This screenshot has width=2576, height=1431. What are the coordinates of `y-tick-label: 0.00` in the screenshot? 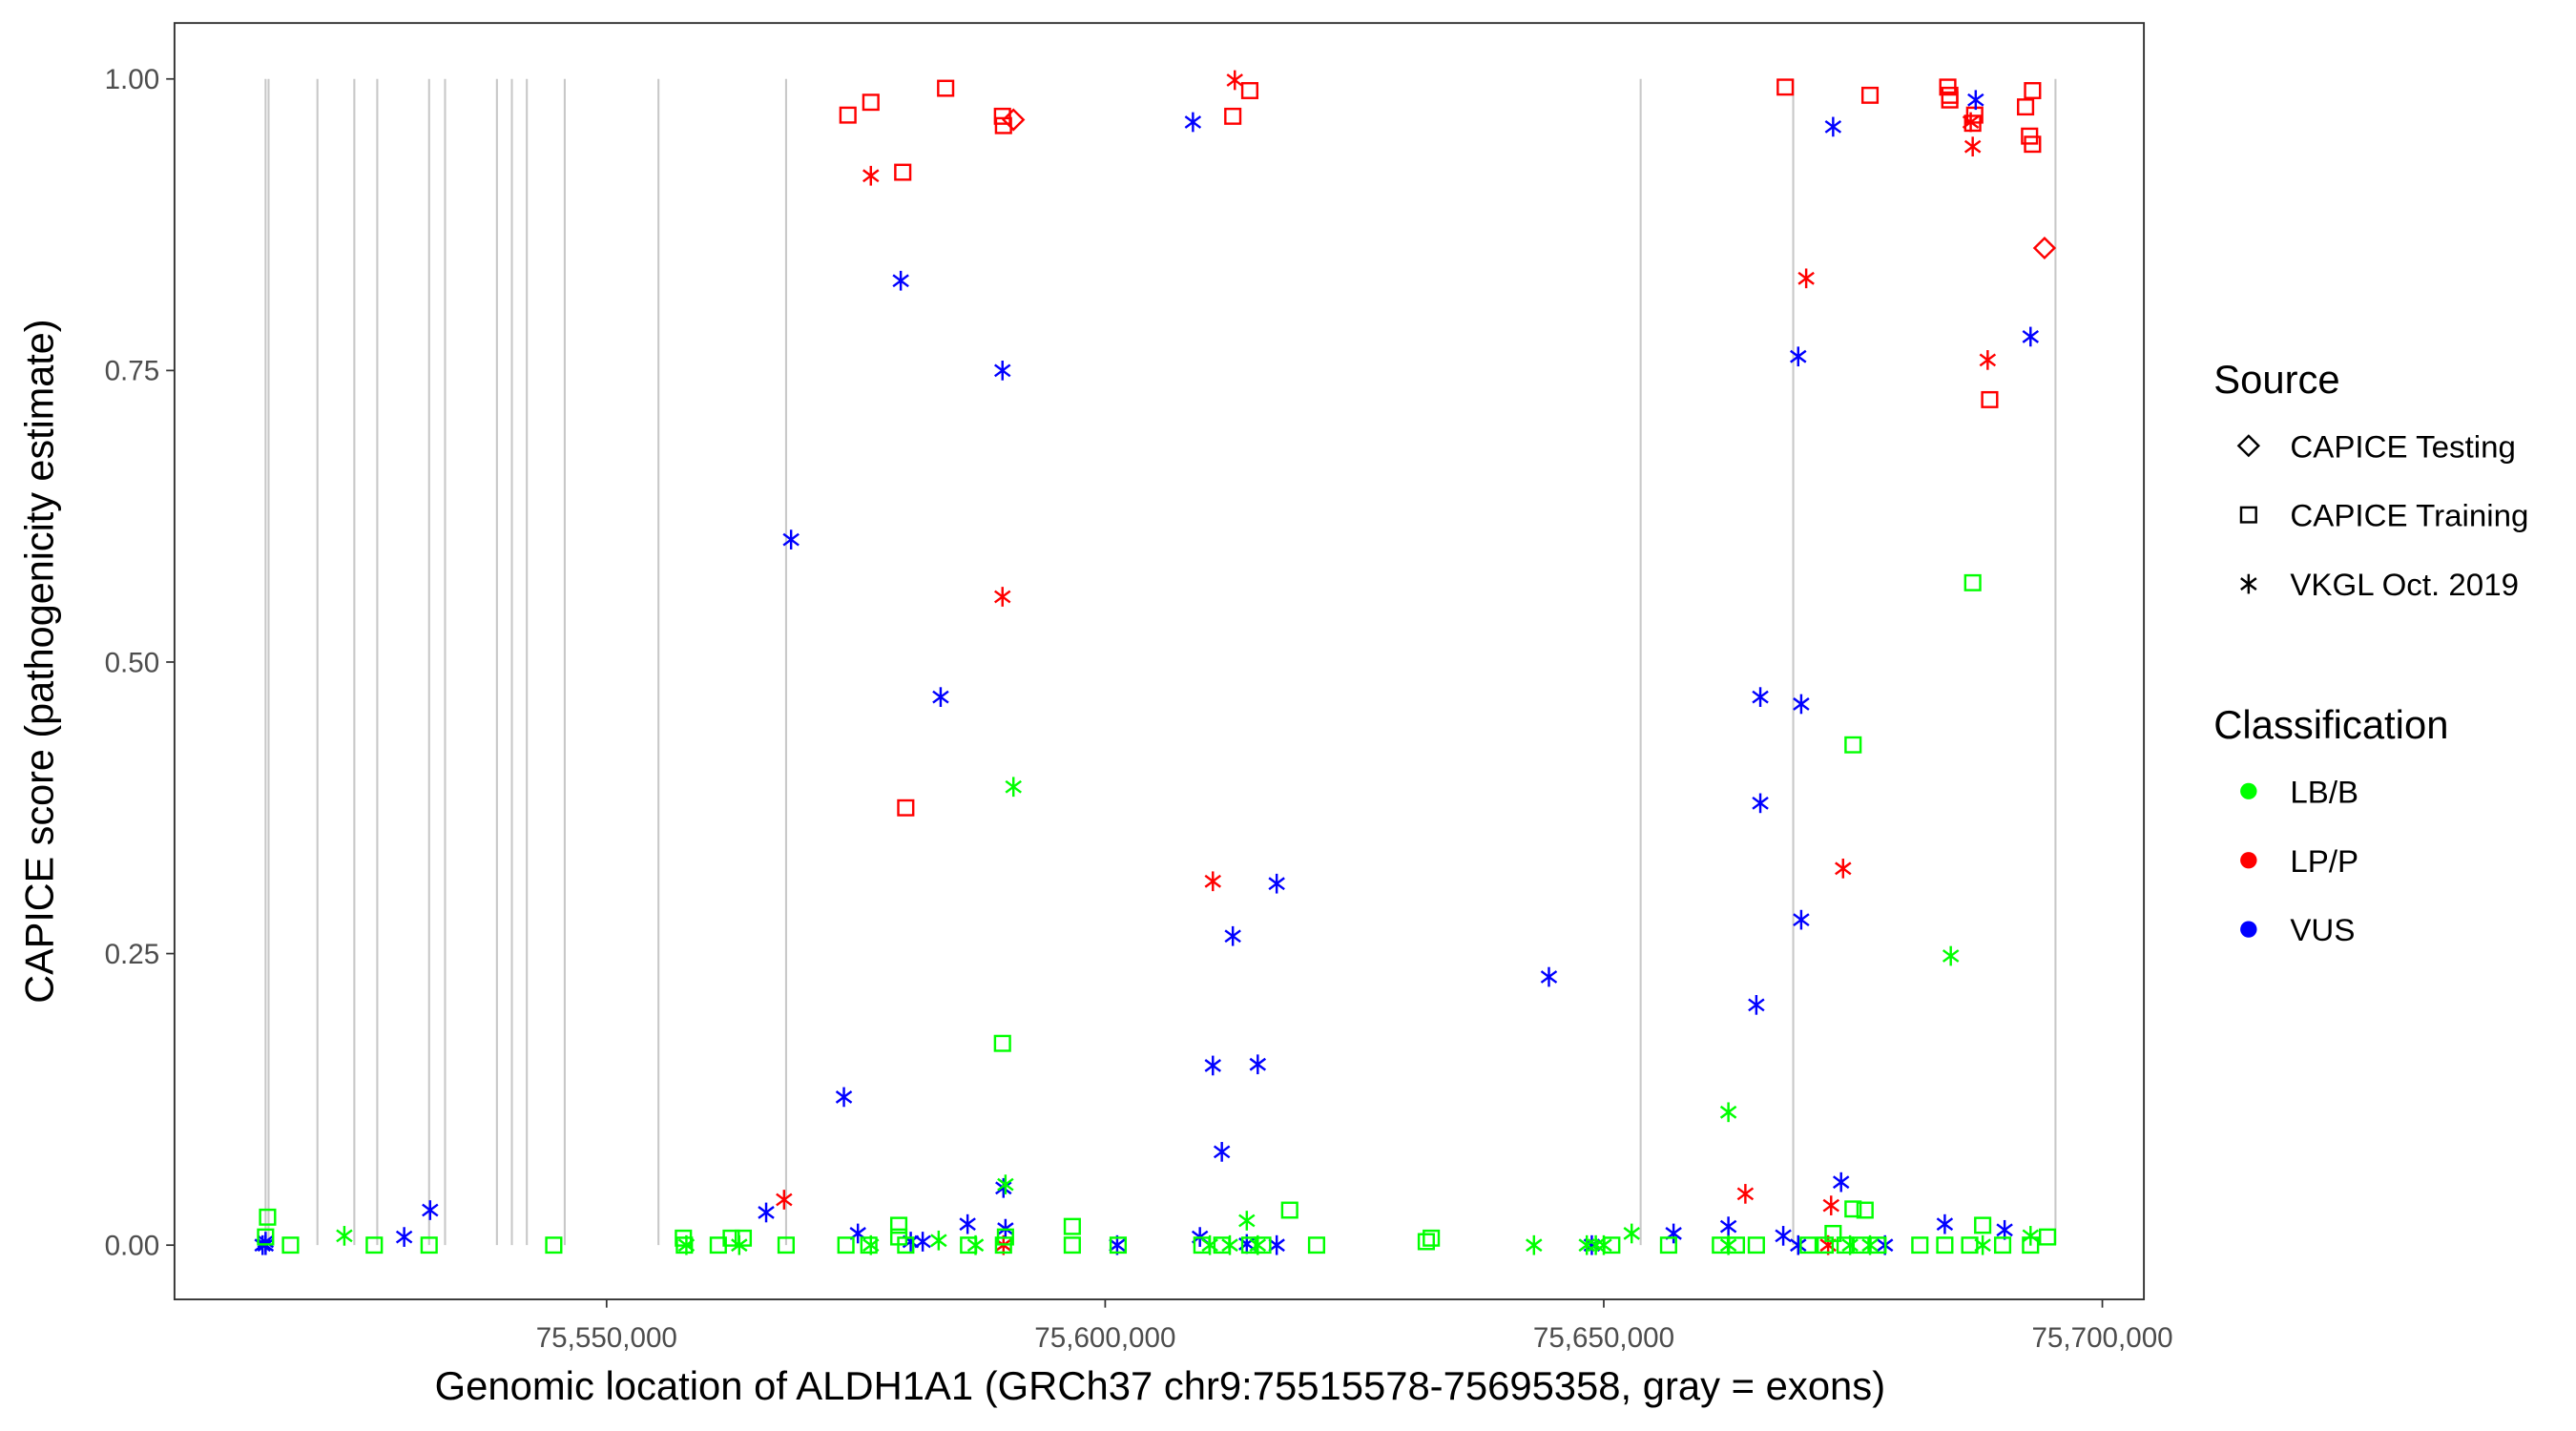 It's located at (132, 1246).